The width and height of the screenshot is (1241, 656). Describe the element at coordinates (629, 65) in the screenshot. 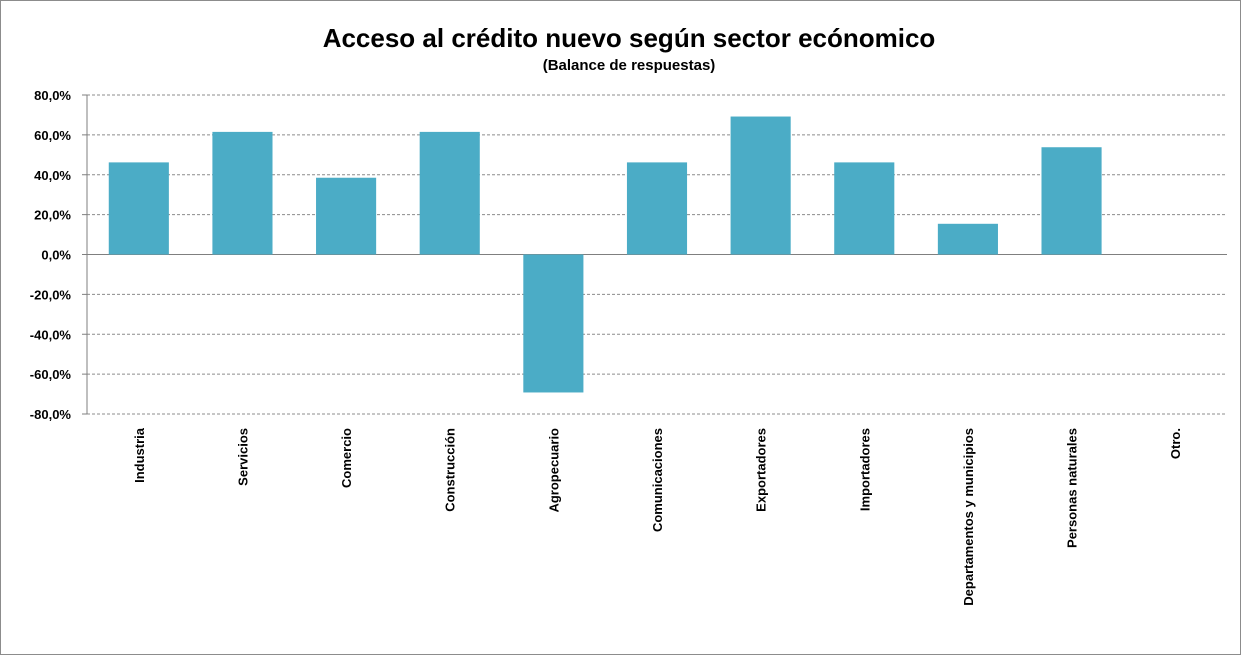

I see `chart-subtitle: (Balance de respuestas)` at that location.